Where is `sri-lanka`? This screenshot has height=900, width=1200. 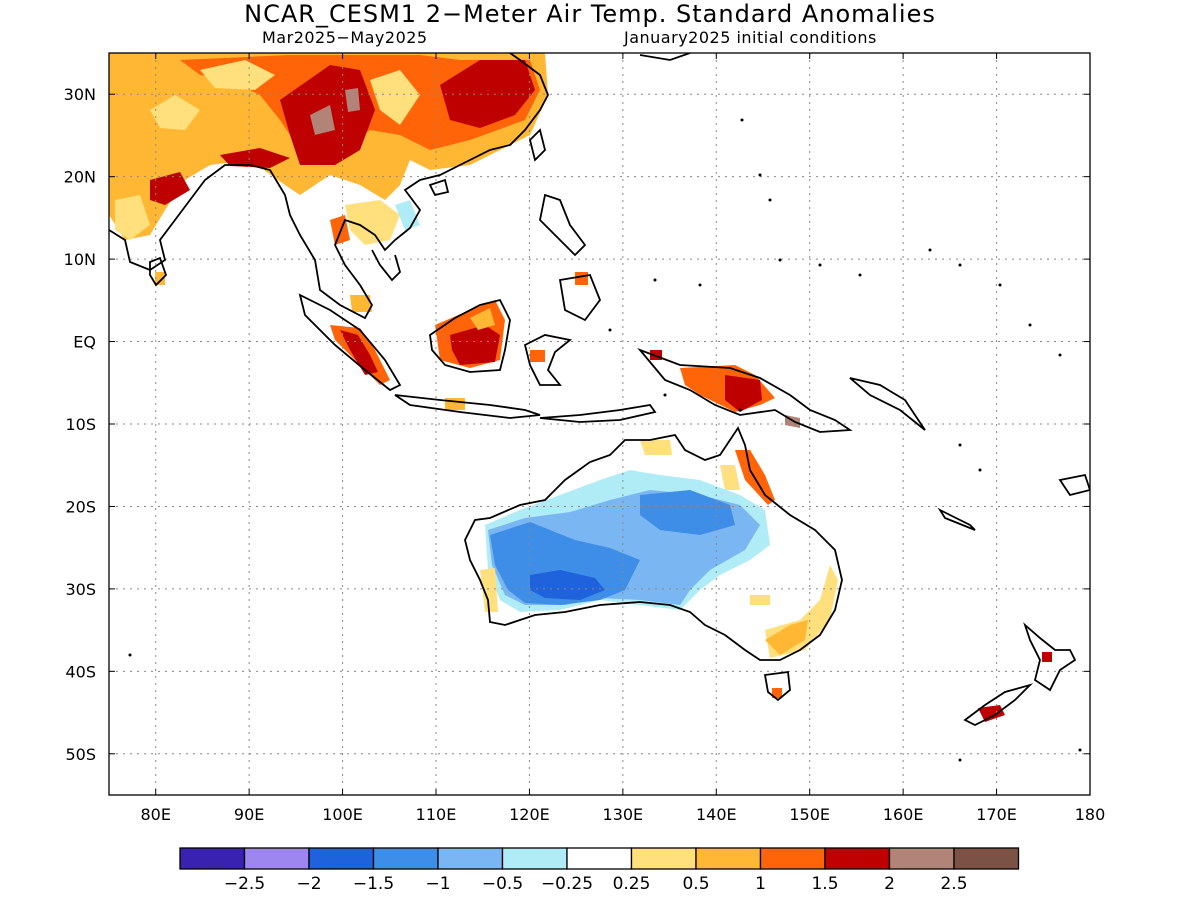 sri-lanka is located at coordinates (158, 271).